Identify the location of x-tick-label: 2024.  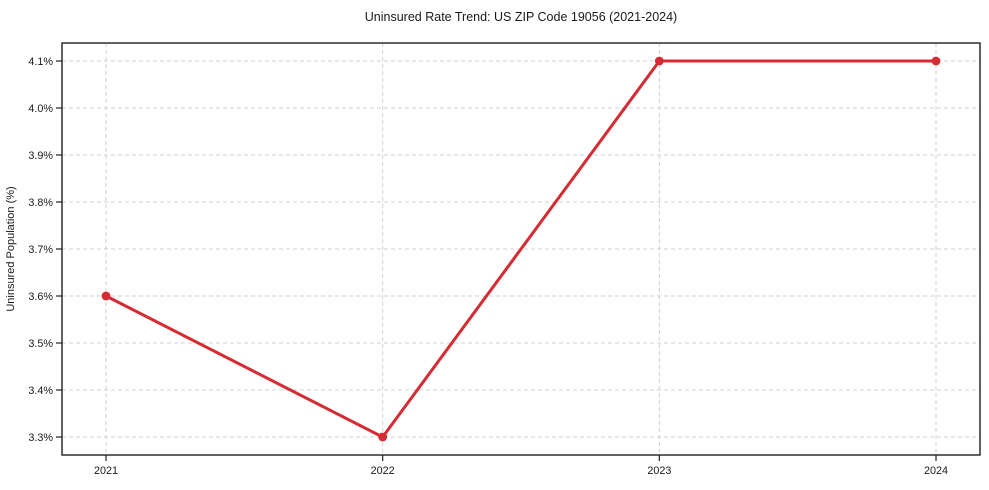
(936, 471).